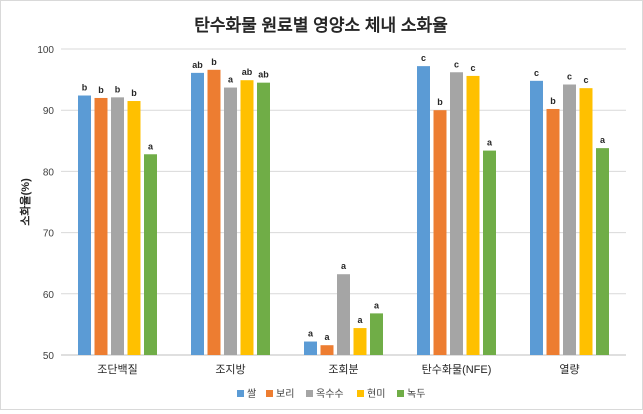 The image size is (643, 414). What do you see at coordinates (49, 172) in the screenshot?
I see `y-tick-label: 80` at bounding box center [49, 172].